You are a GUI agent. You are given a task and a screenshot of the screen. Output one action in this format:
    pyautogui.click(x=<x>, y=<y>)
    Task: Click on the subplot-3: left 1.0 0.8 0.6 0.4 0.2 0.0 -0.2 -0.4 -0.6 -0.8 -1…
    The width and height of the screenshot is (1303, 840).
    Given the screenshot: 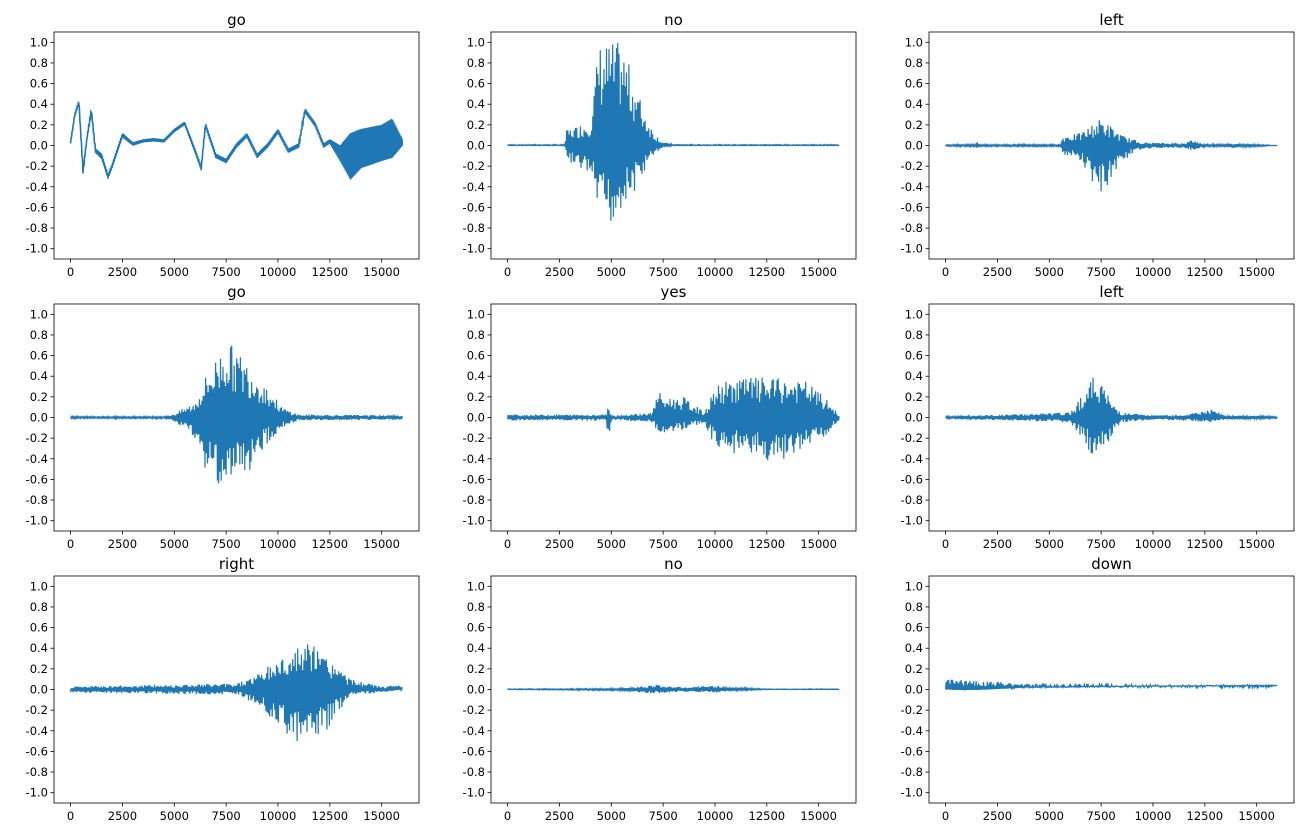 What is the action you would take?
    pyautogui.click(x=1098, y=145)
    